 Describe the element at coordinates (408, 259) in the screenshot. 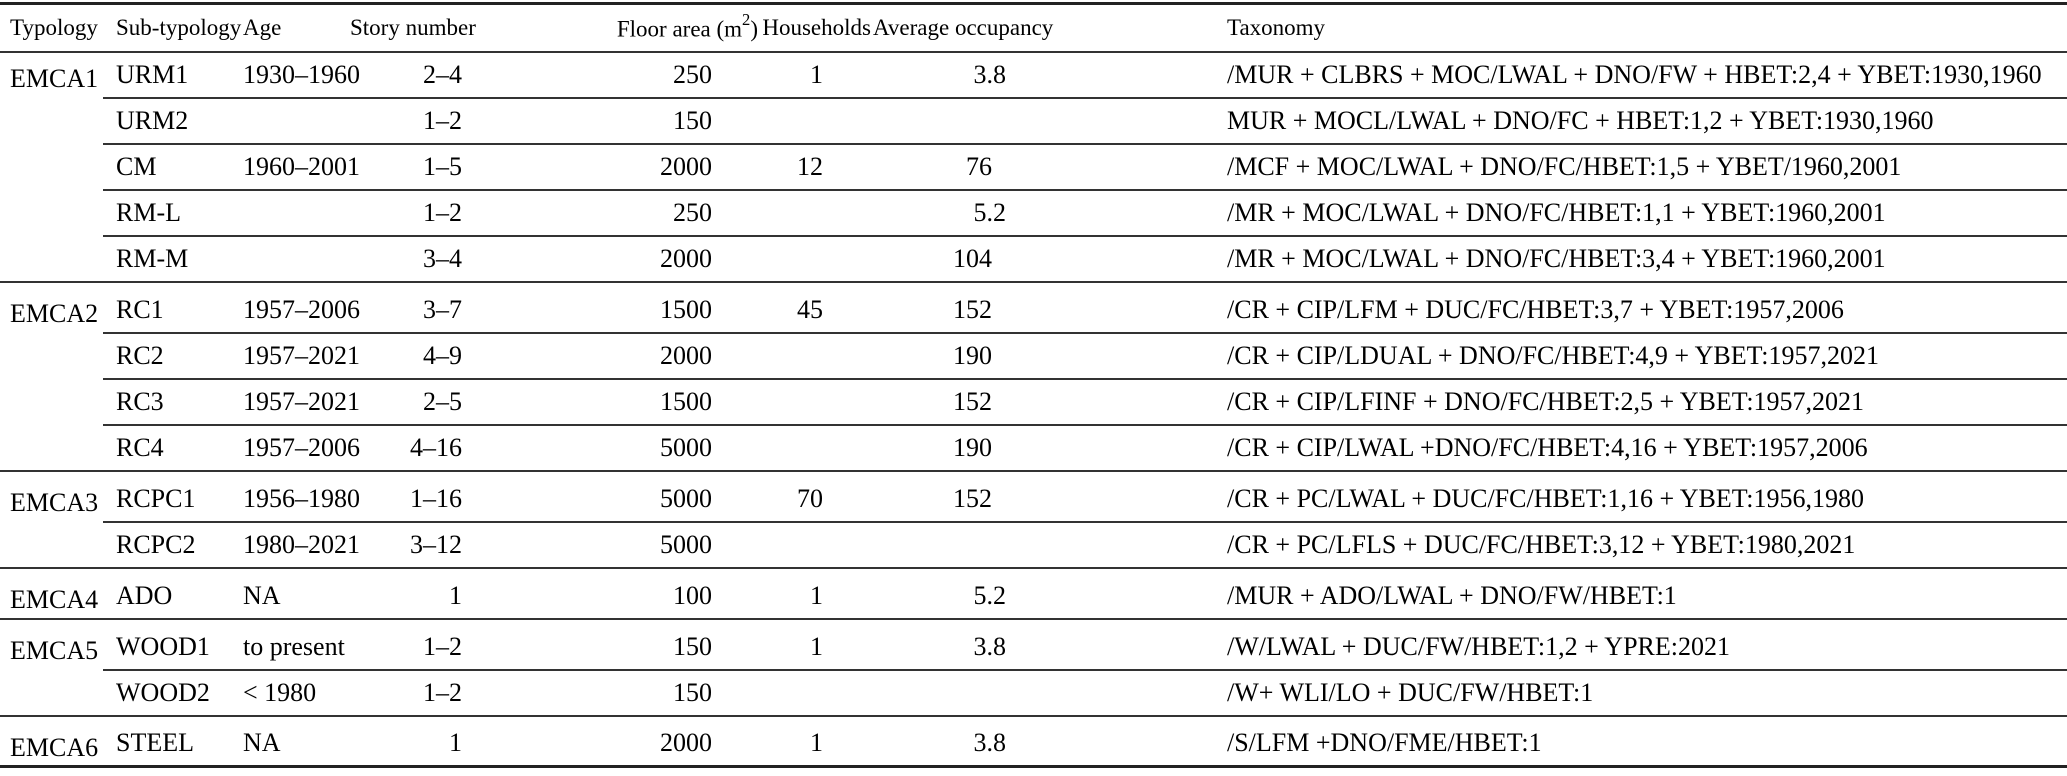

I see `cell-story-number: 3–4` at that location.